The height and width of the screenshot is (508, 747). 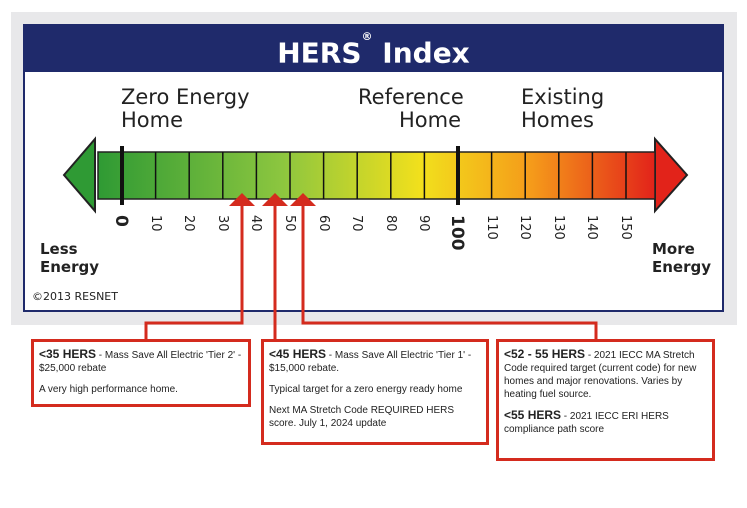 What do you see at coordinates (533, 415) in the screenshot?
I see `callout-bold: <55 HERS` at bounding box center [533, 415].